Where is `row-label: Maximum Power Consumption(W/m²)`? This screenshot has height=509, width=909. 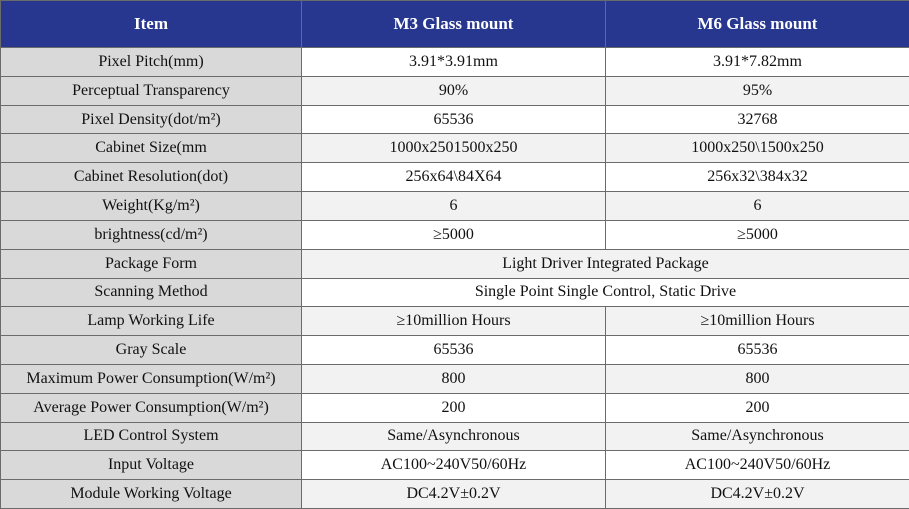 row-label: Maximum Power Consumption(W/m²) is located at coordinates (151, 378).